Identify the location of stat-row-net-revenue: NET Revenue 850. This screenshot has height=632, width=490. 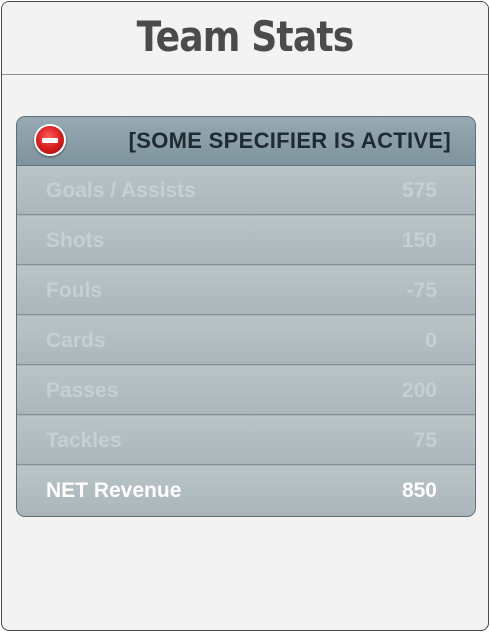
(246, 490).